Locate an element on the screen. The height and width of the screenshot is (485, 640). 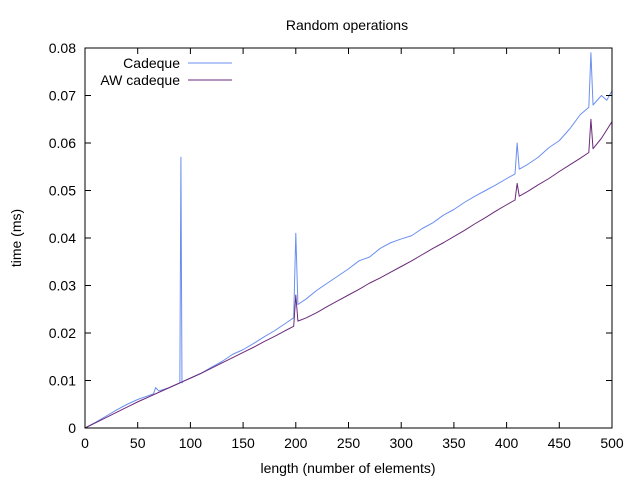
x-tick-label: 100 is located at coordinates (191, 443).